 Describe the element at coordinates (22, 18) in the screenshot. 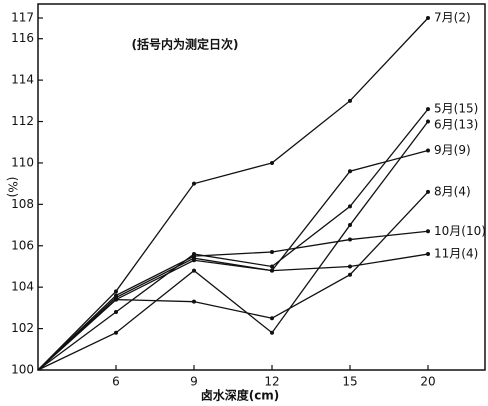

I see `y-tick-label: 117` at that location.